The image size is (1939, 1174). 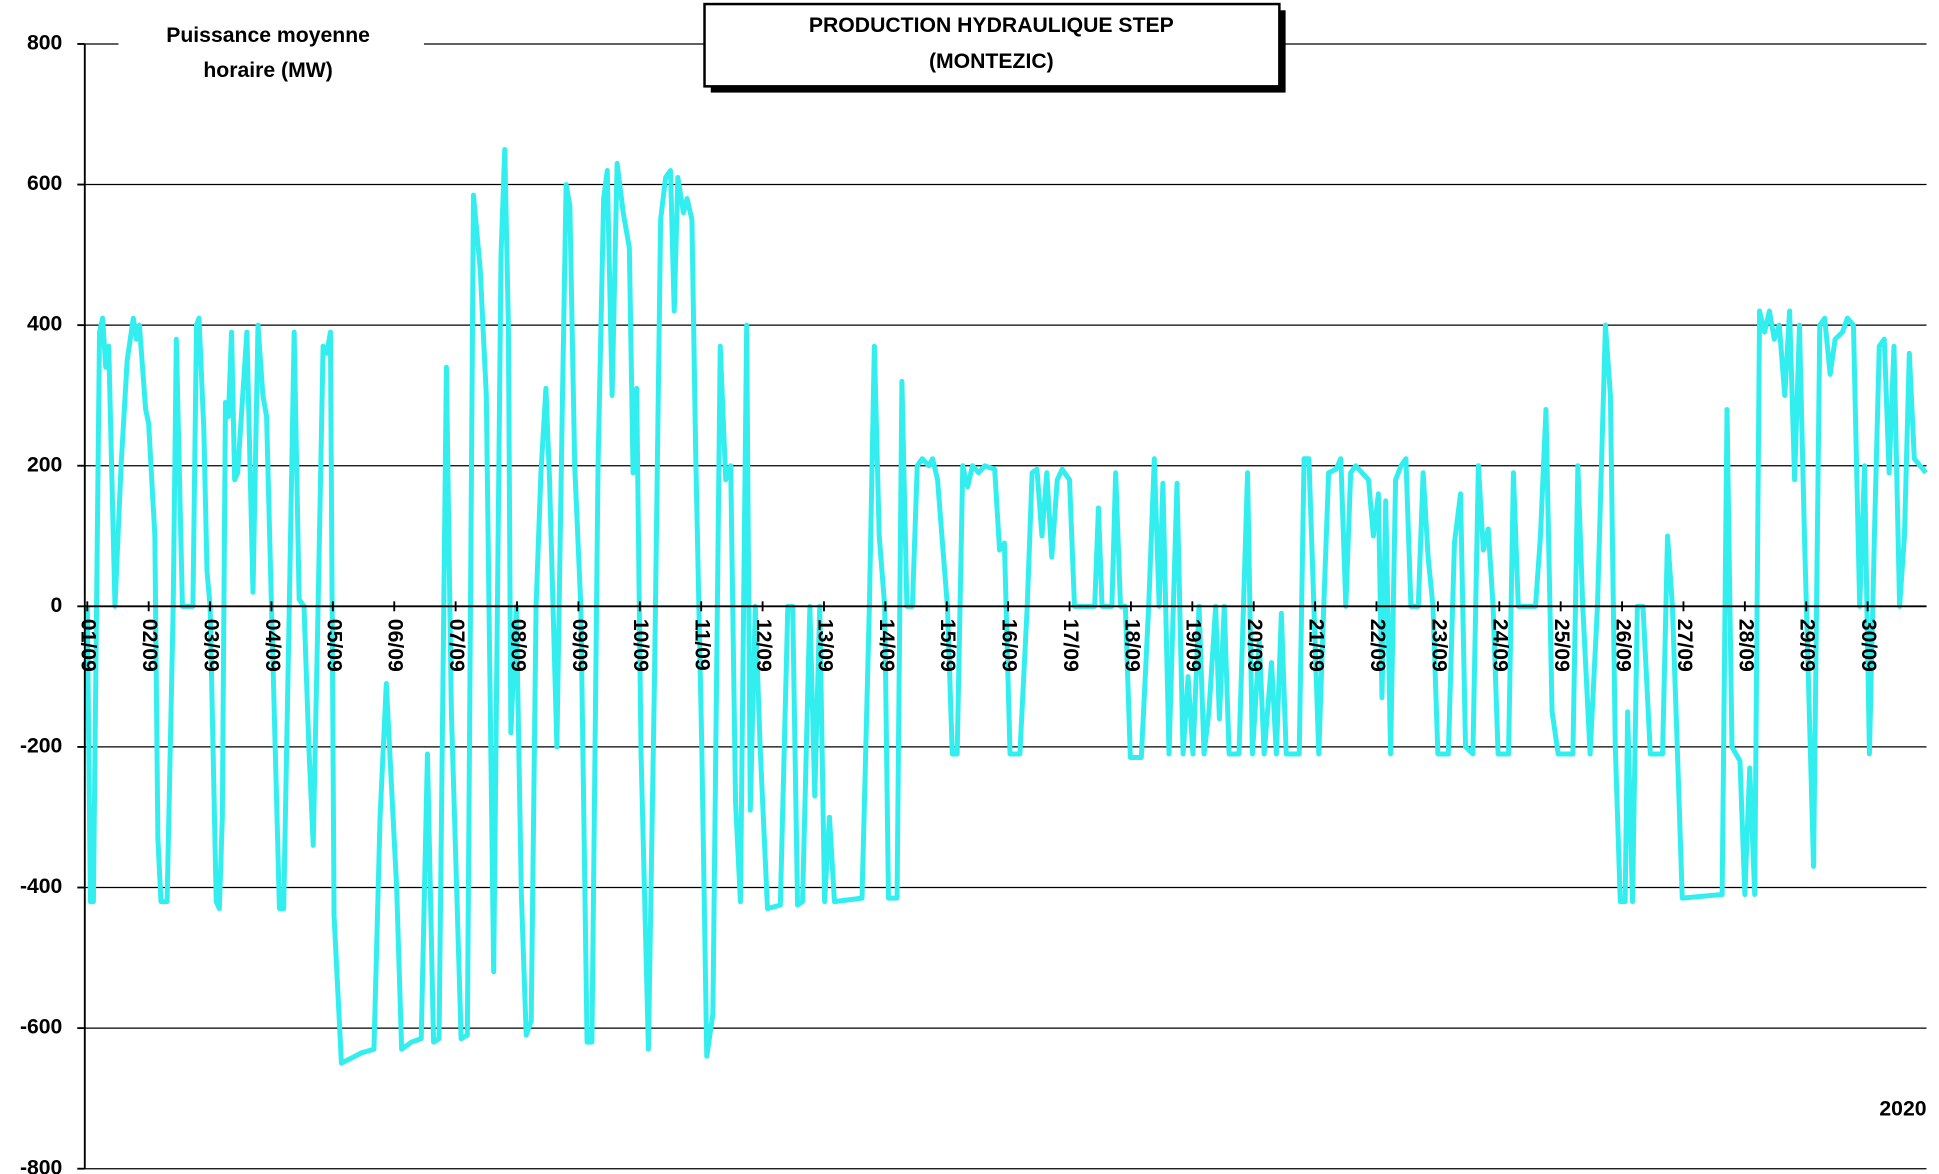 What do you see at coordinates (992, 45) in the screenshot?
I see `title-frame` at bounding box center [992, 45].